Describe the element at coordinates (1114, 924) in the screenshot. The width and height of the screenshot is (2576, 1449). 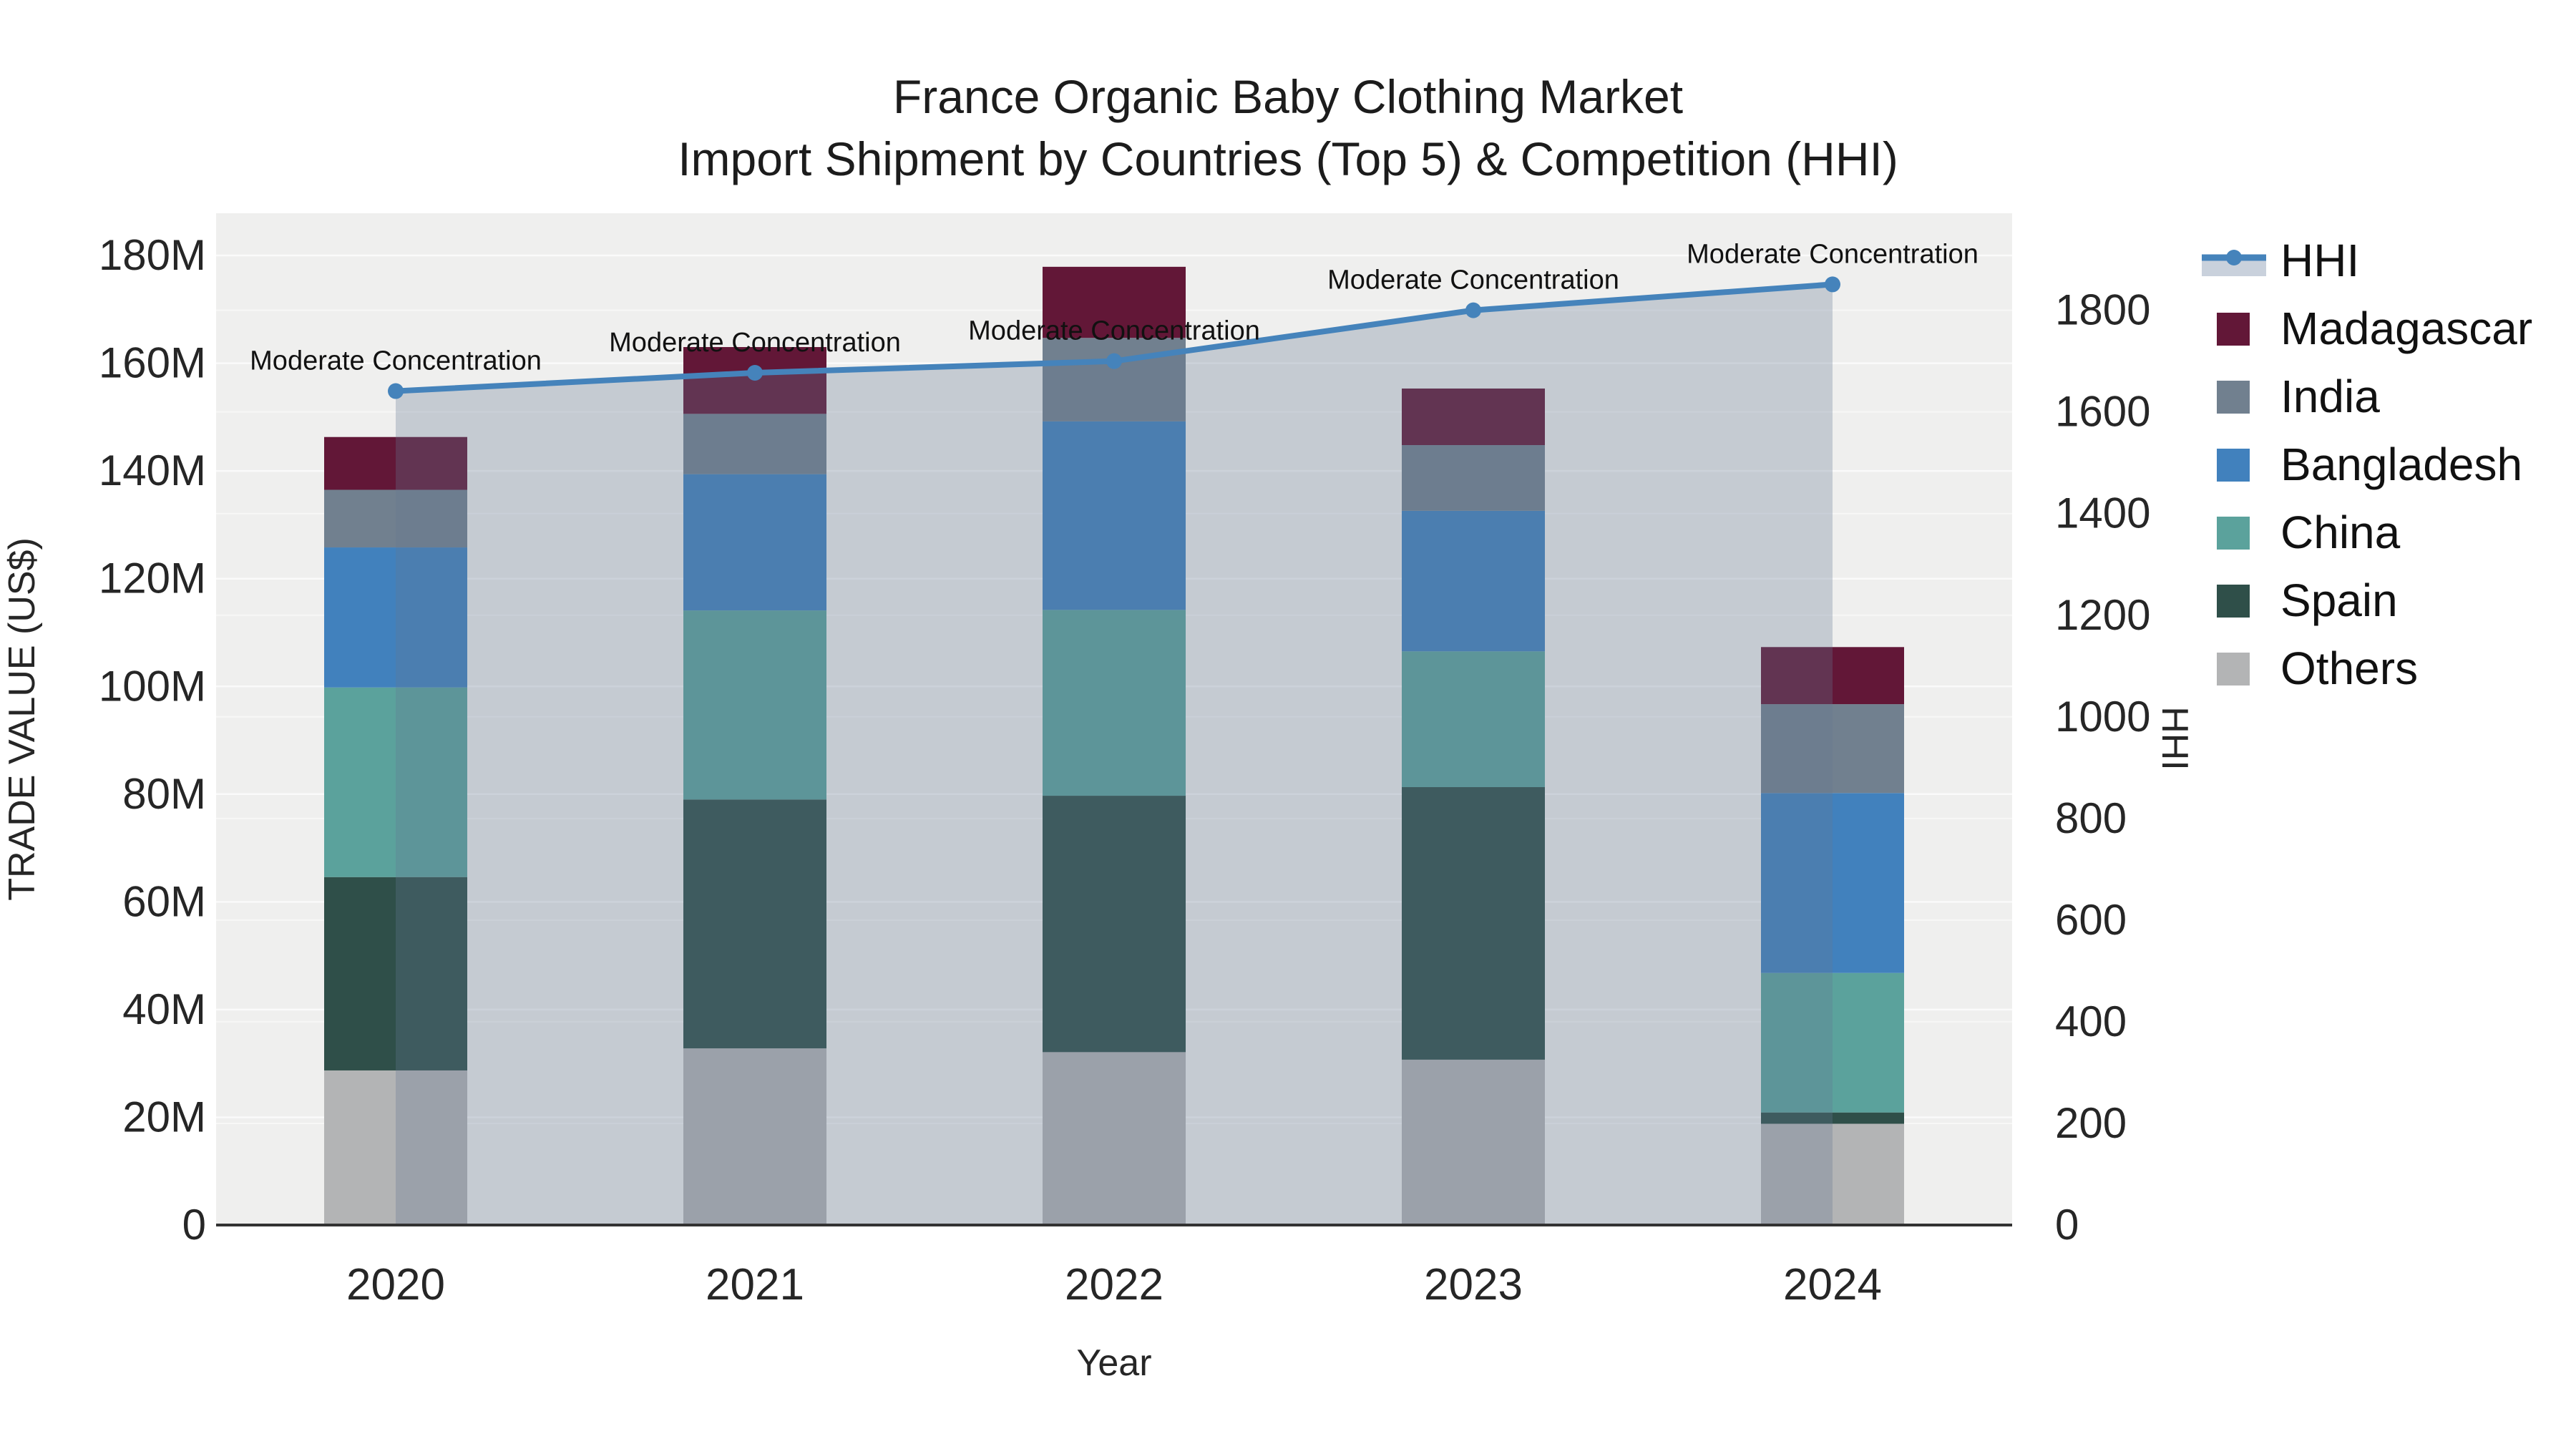
I see `bar-segment-spain-2022` at that location.